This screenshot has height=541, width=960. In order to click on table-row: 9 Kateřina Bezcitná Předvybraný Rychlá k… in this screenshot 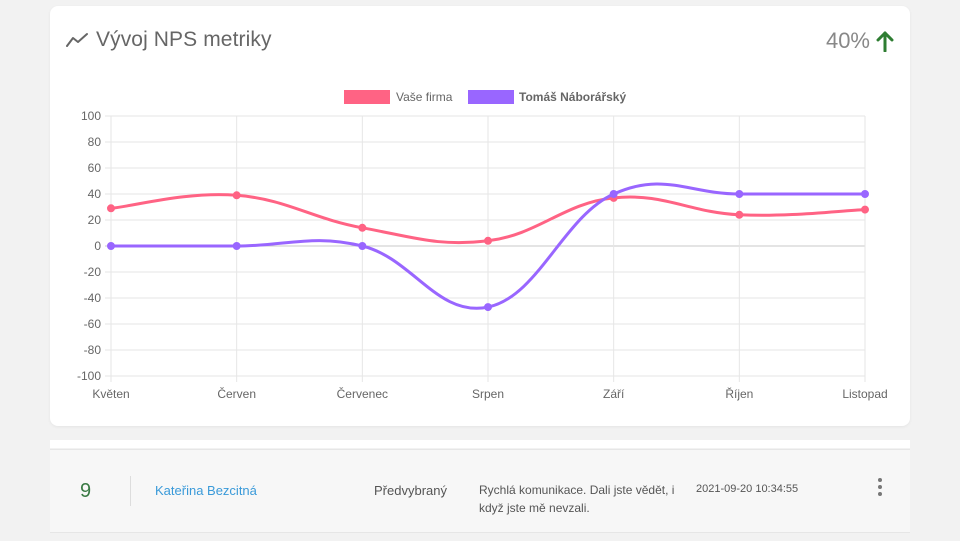, I will do `click(480, 491)`.